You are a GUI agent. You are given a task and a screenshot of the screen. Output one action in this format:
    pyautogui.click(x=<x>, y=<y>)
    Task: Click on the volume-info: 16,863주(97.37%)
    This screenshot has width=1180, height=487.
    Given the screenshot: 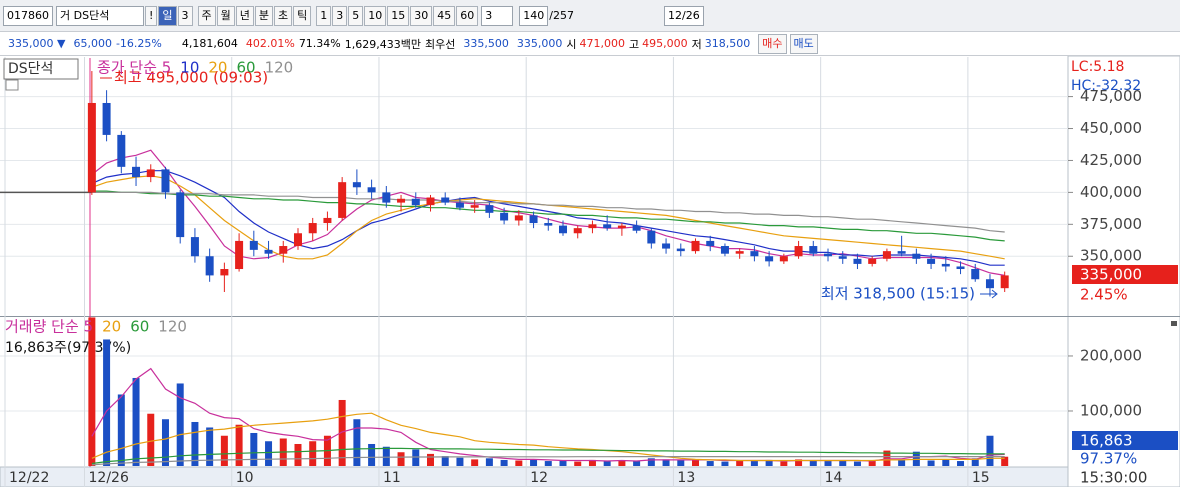 What is the action you would take?
    pyautogui.click(x=68, y=348)
    